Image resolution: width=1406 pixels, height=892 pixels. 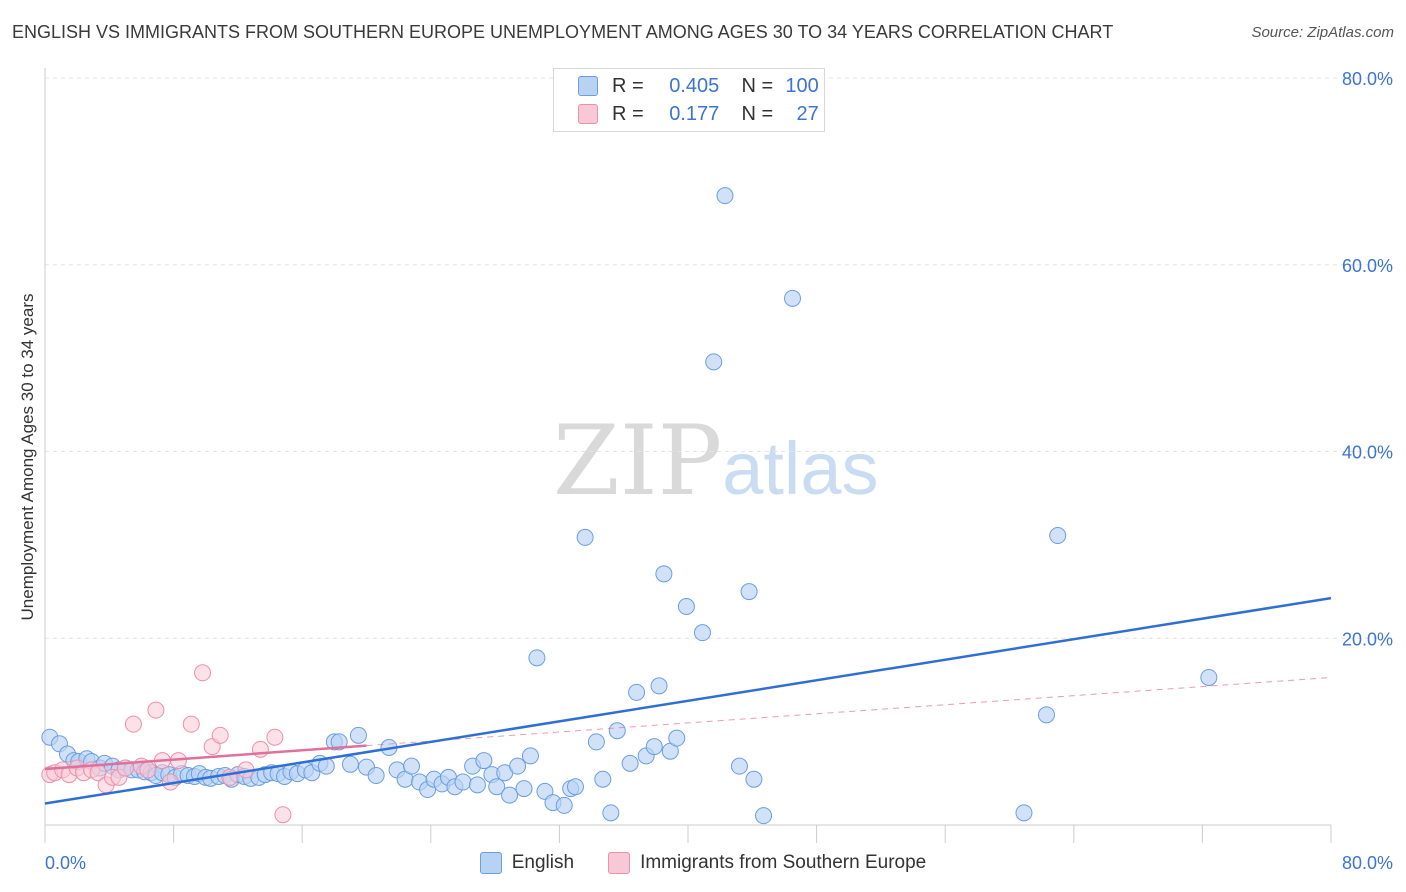 I want to click on y-tick-label-3: 80.0%, so click(x=1367, y=79).